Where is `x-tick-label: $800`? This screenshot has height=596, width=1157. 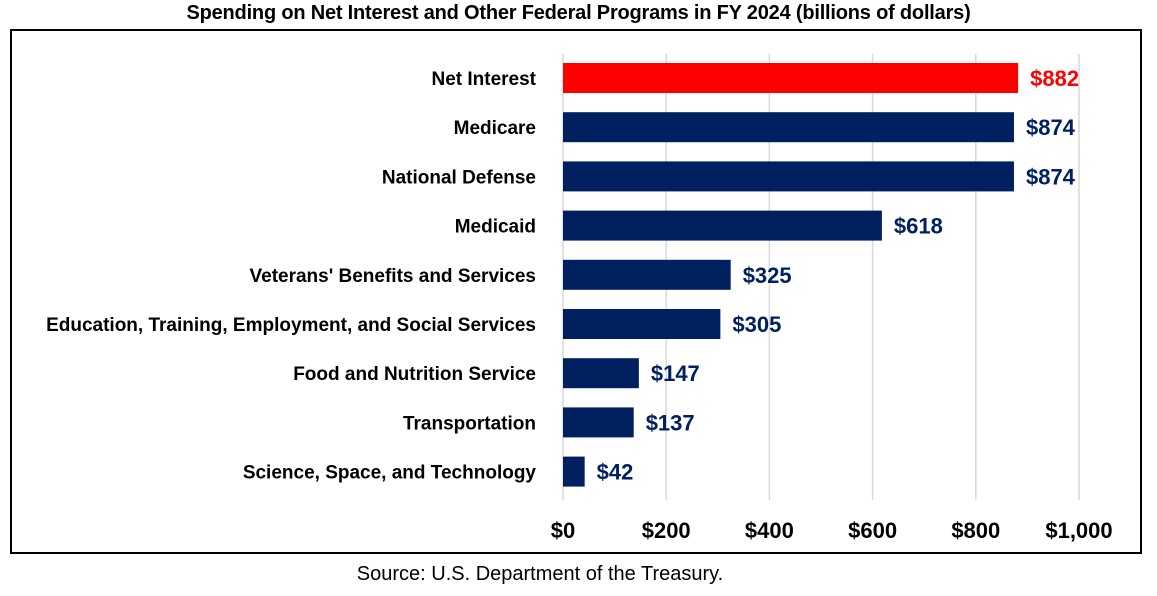 x-tick-label: $800 is located at coordinates (975, 530).